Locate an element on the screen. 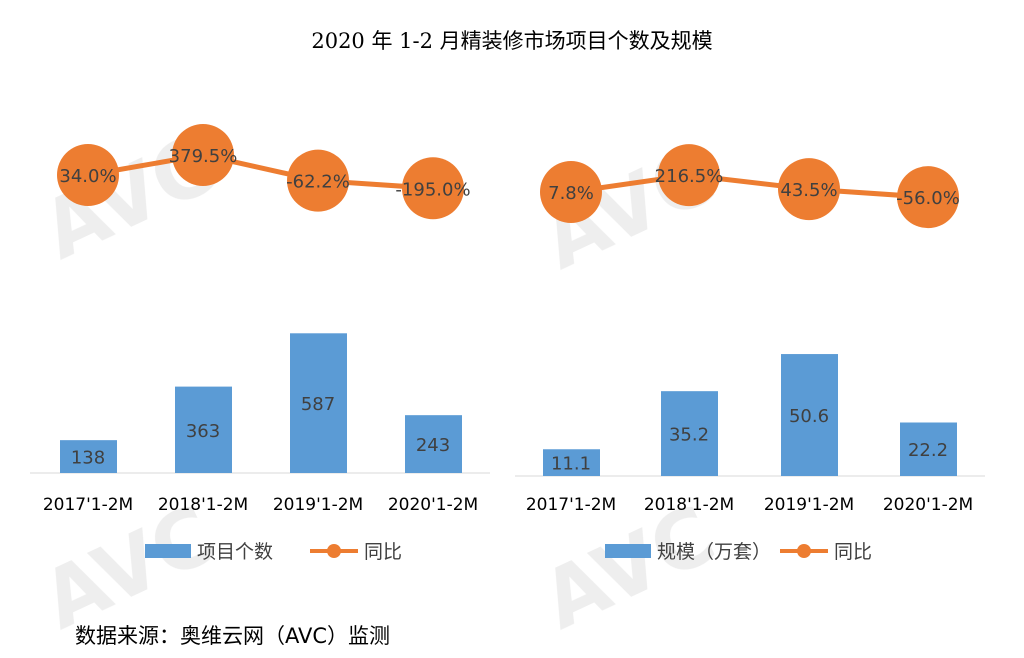 The image size is (1024, 658). bar-label: 35.2 is located at coordinates (689, 435).